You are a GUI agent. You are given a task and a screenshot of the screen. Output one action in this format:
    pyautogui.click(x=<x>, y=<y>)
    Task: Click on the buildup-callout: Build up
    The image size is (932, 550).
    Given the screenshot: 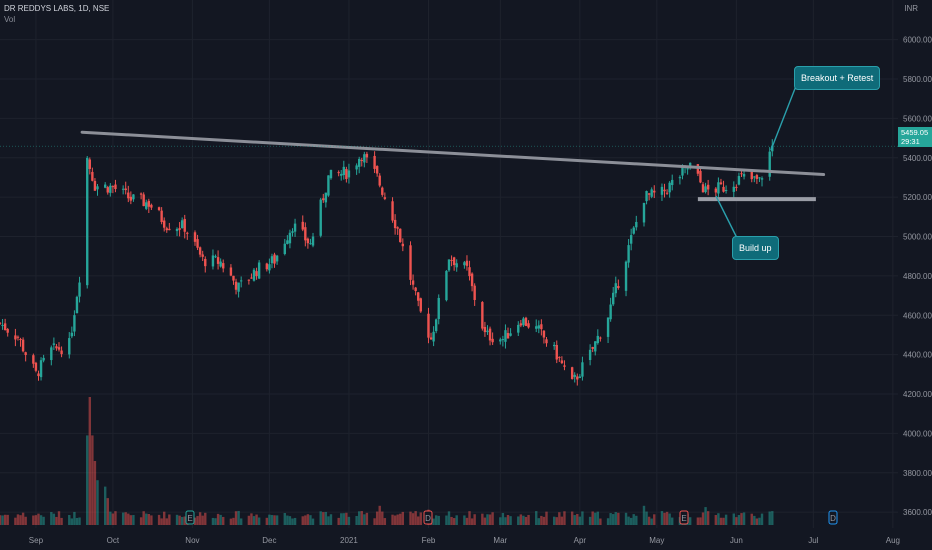 What is the action you would take?
    pyautogui.click(x=755, y=248)
    